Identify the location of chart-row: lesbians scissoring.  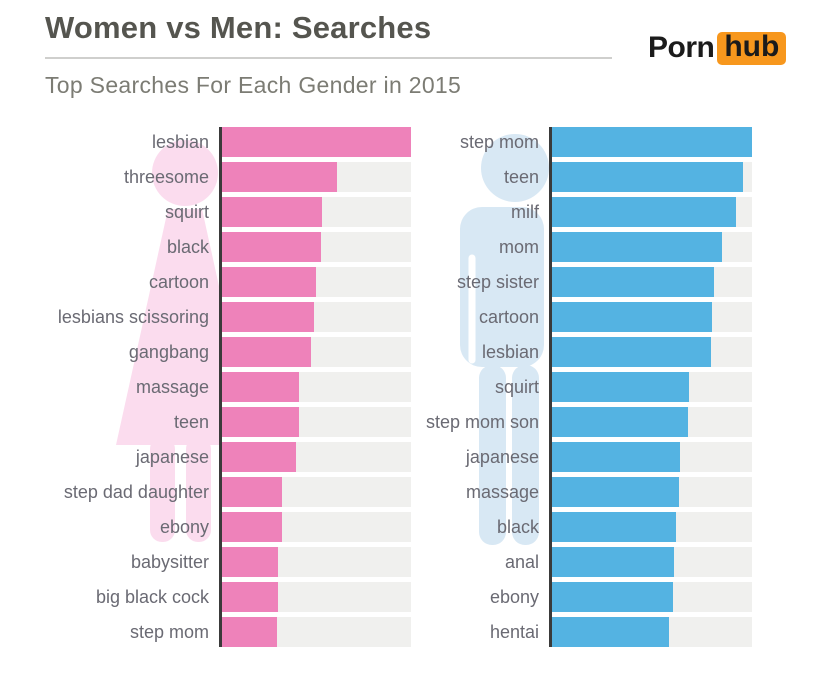
(207, 317).